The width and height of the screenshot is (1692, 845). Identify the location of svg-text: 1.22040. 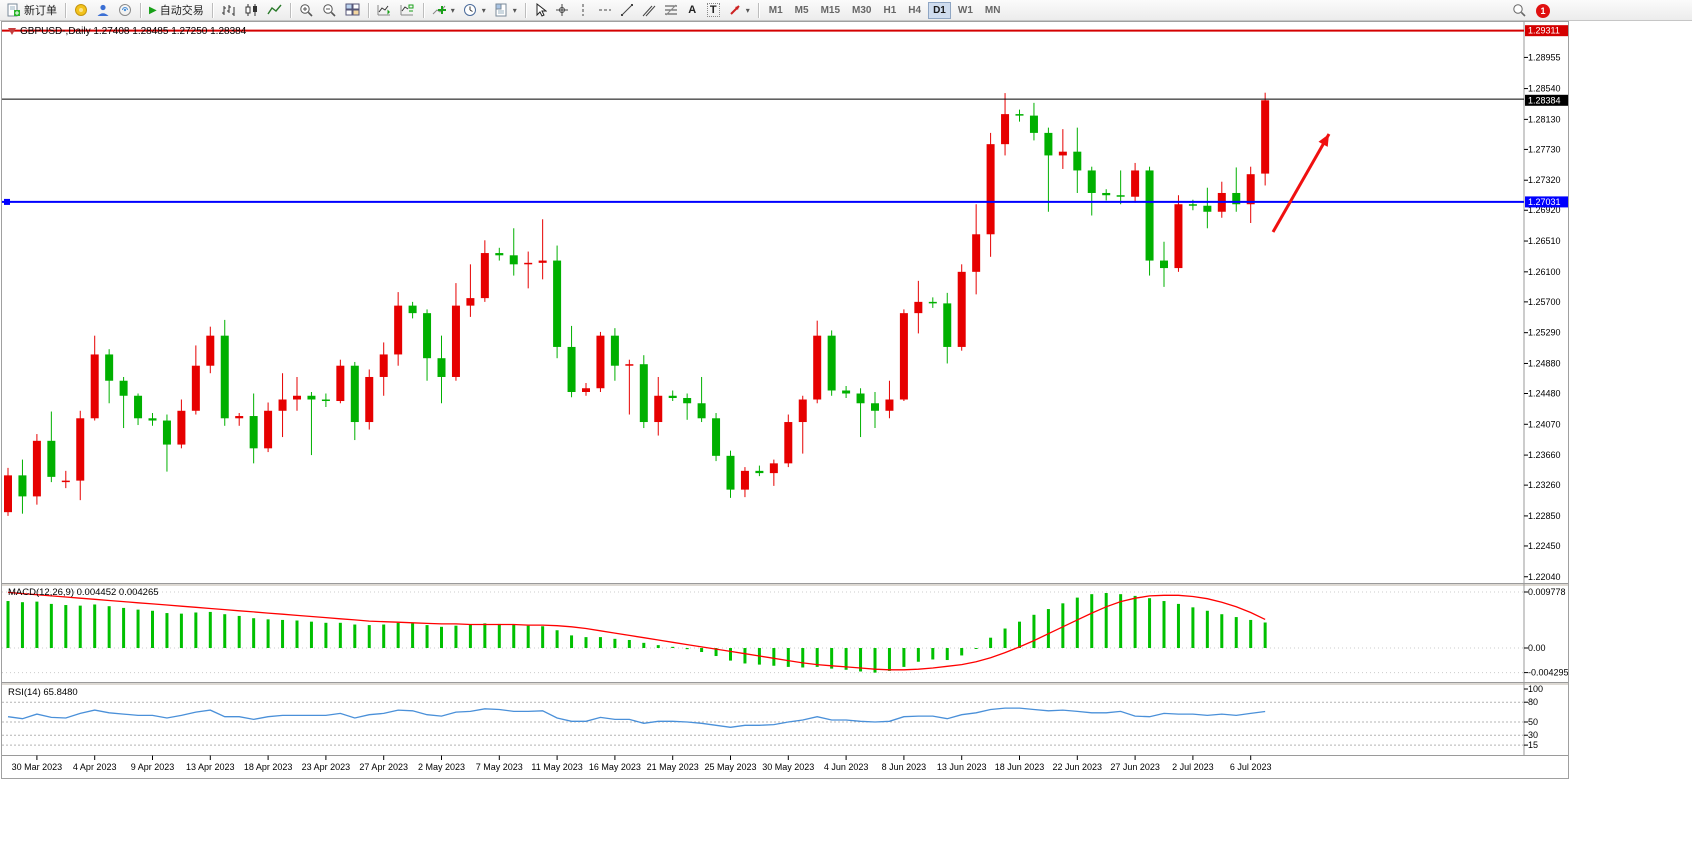
(1544, 577).